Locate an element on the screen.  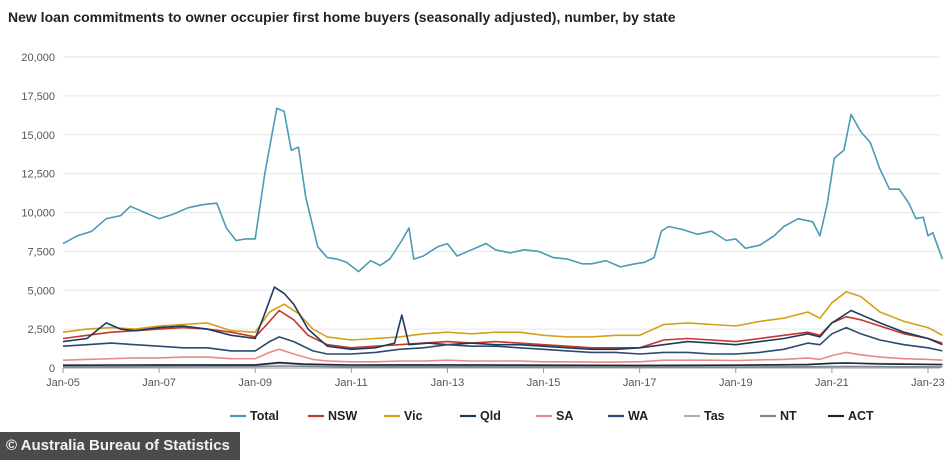
series-line-nt is located at coordinates (502, 366).